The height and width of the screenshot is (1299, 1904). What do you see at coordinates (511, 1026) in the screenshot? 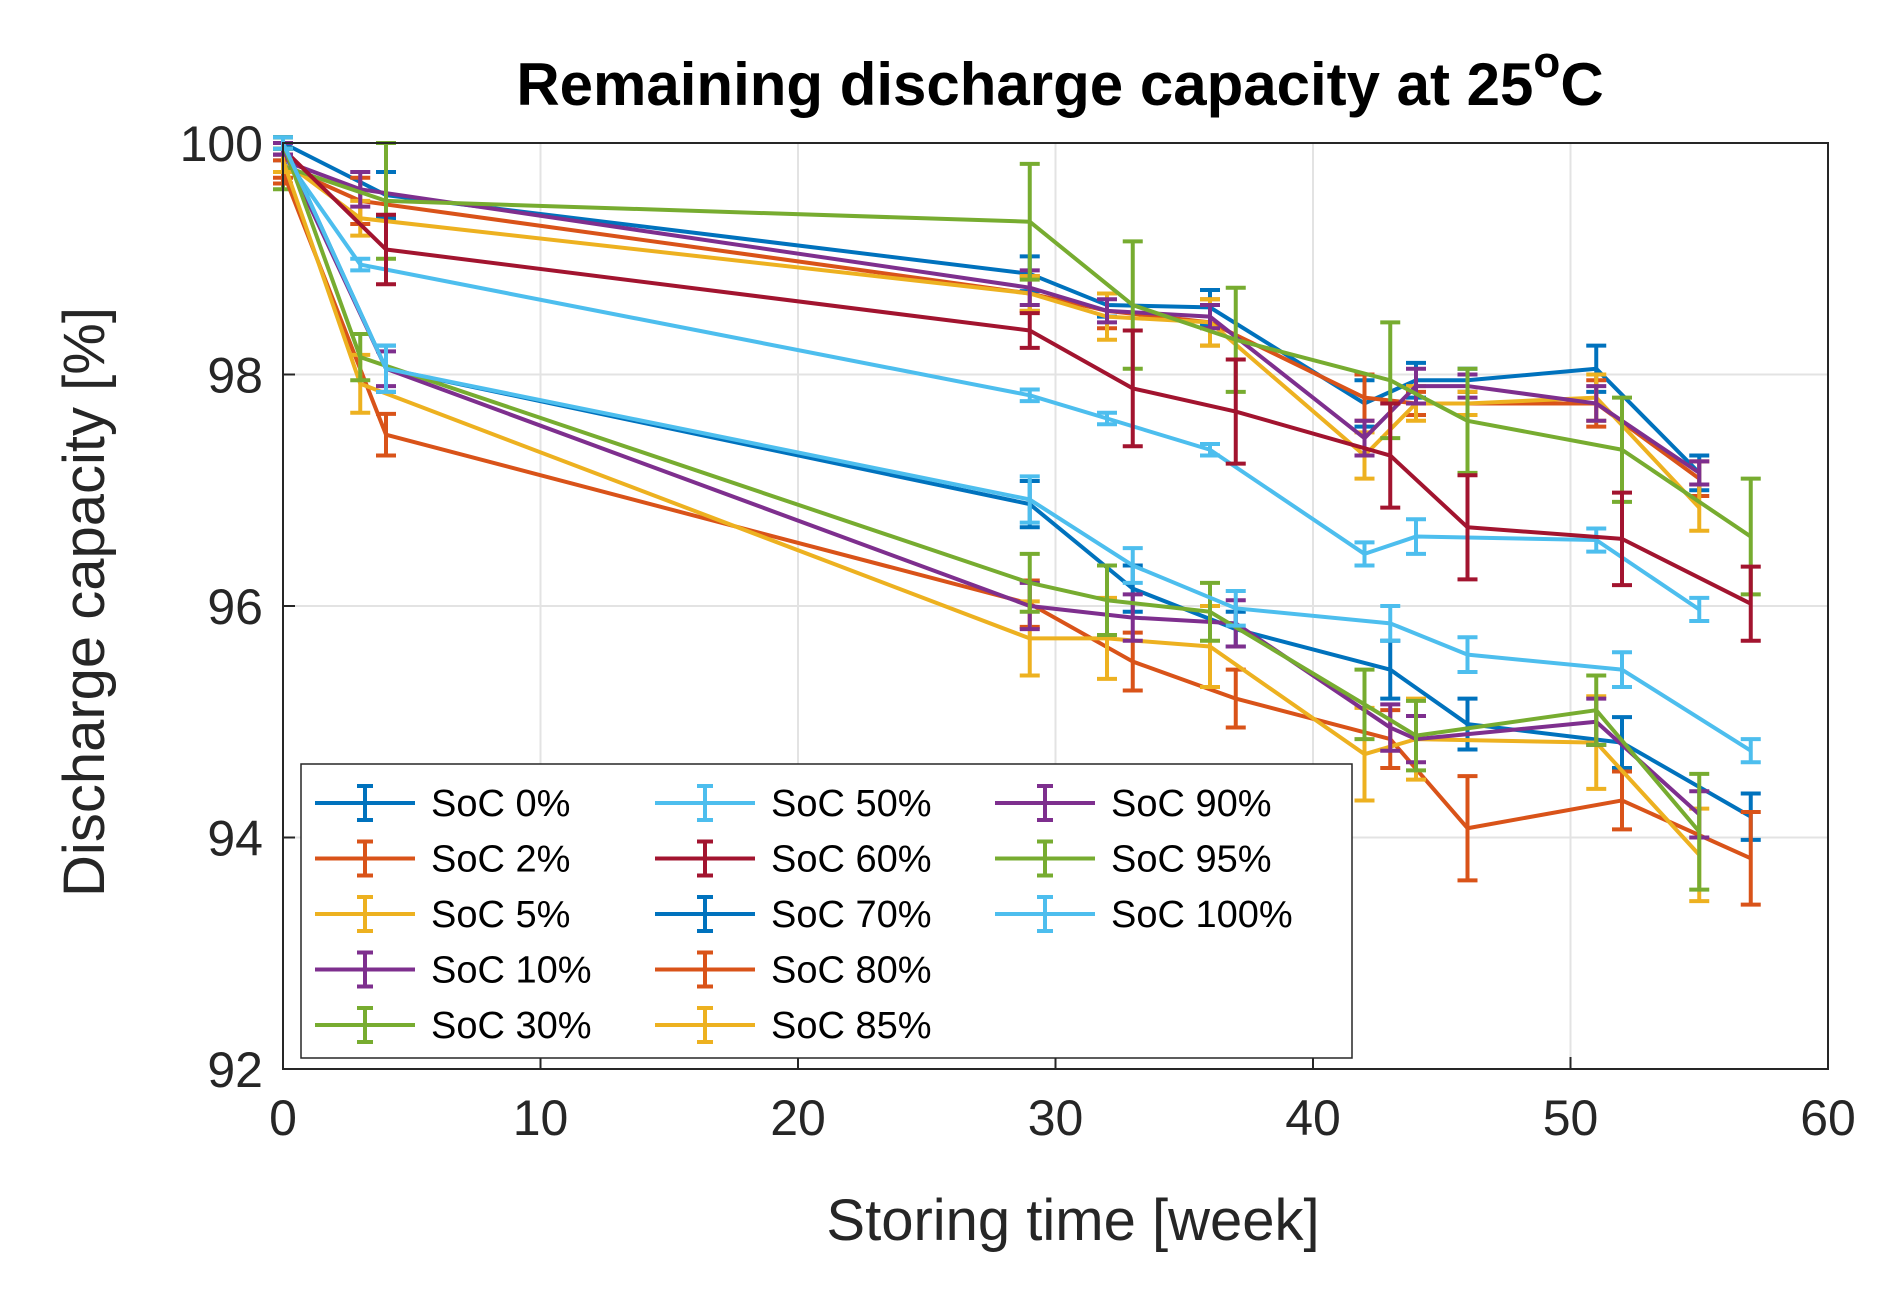
I see `legend-label: SoC 30%` at bounding box center [511, 1026].